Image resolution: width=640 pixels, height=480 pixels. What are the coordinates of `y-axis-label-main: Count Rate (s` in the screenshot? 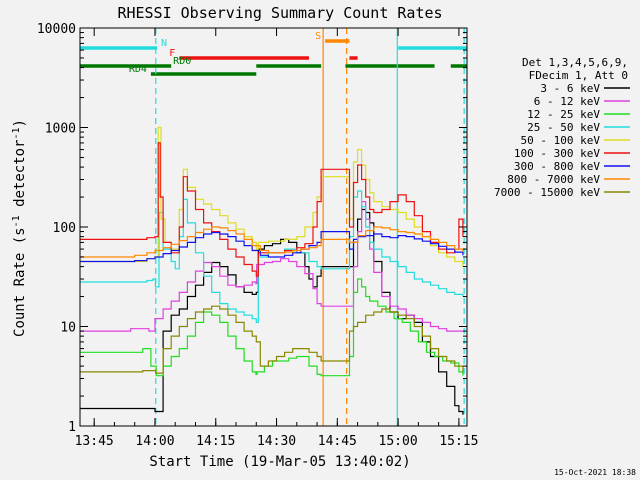 It's located at (20, 282).